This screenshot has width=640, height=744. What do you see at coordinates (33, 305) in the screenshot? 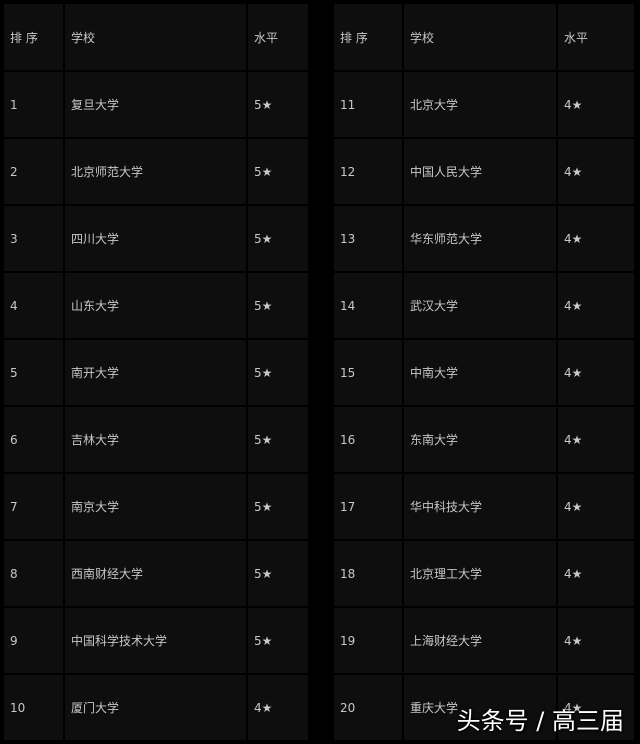
I see `table-cell: 4` at bounding box center [33, 305].